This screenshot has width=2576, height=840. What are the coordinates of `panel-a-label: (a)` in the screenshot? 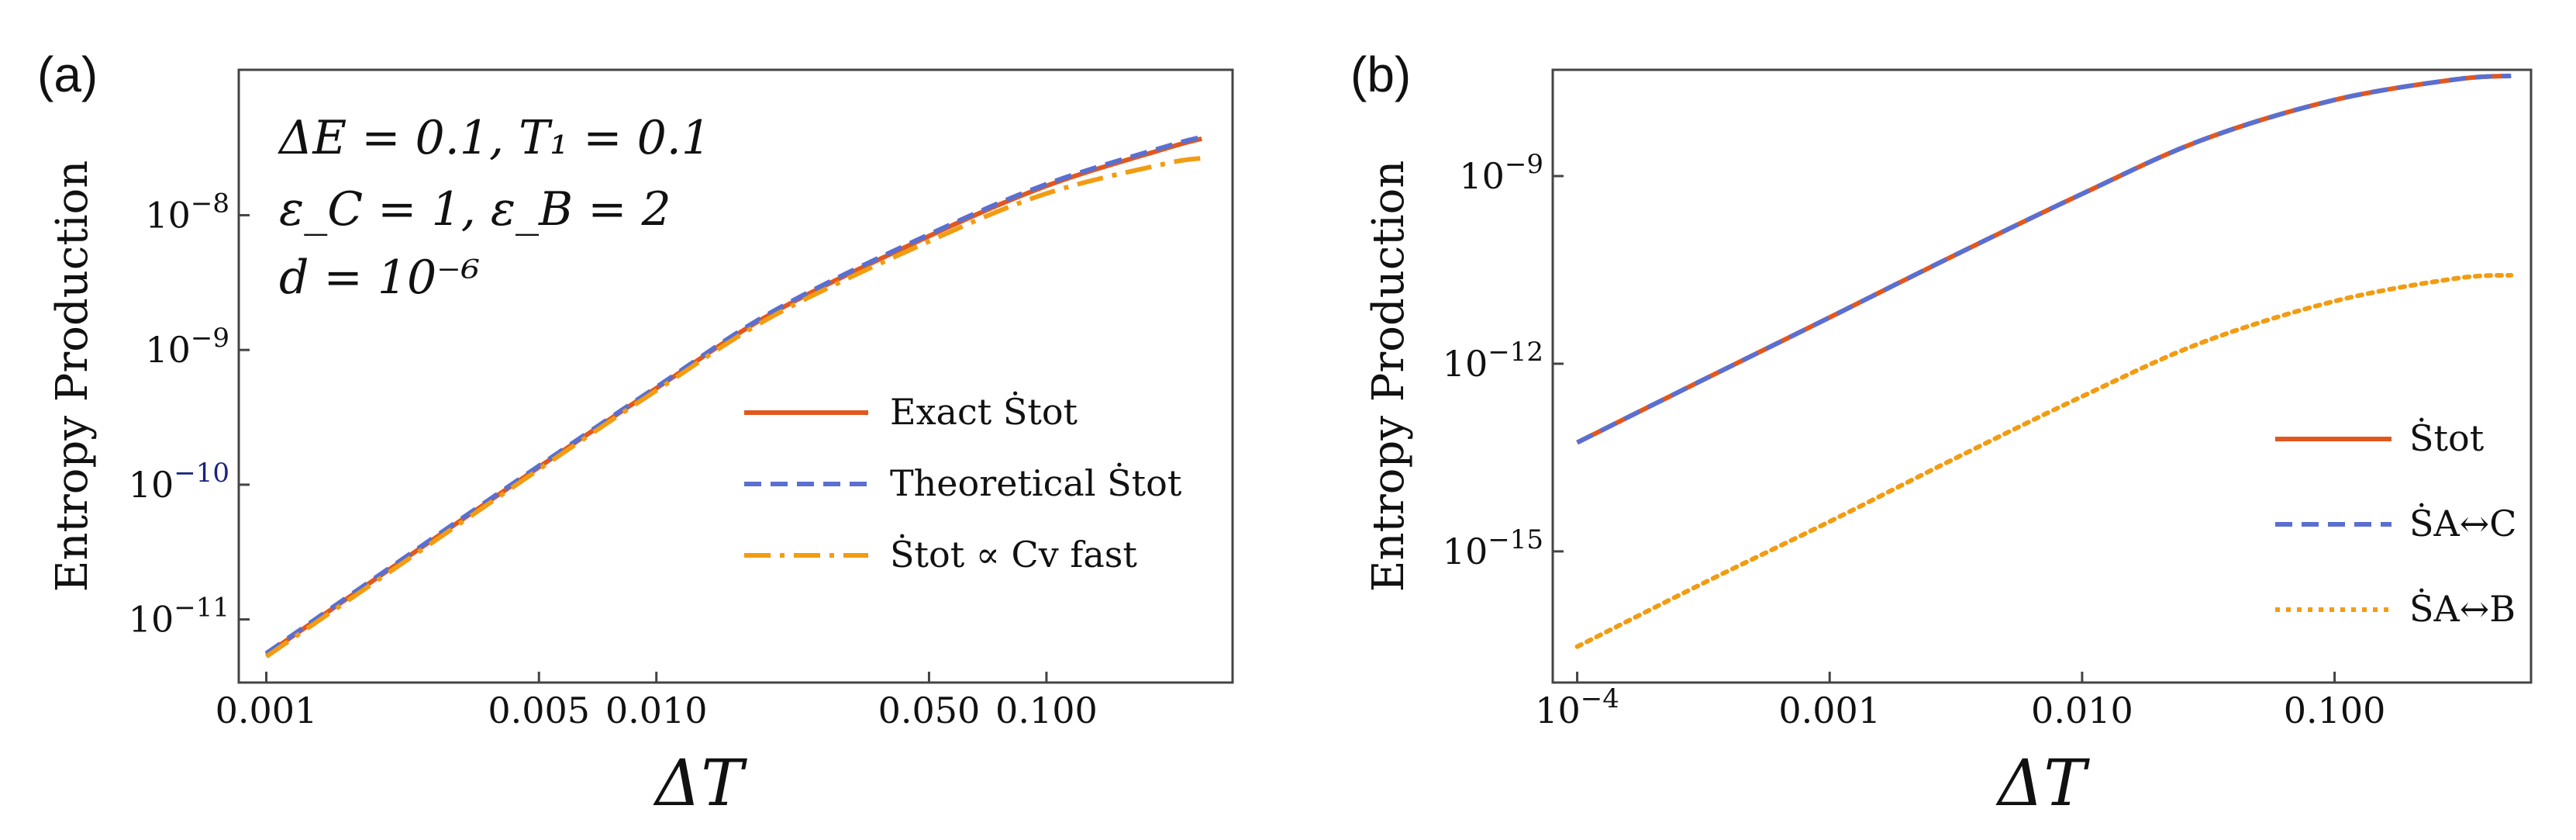 It's located at (67, 74).